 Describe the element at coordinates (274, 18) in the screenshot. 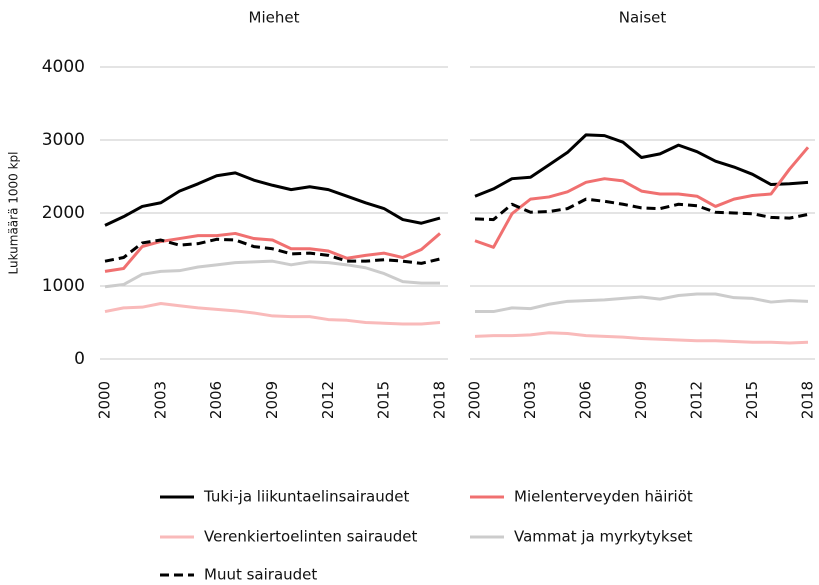

I see `panel-title: Miehet` at that location.